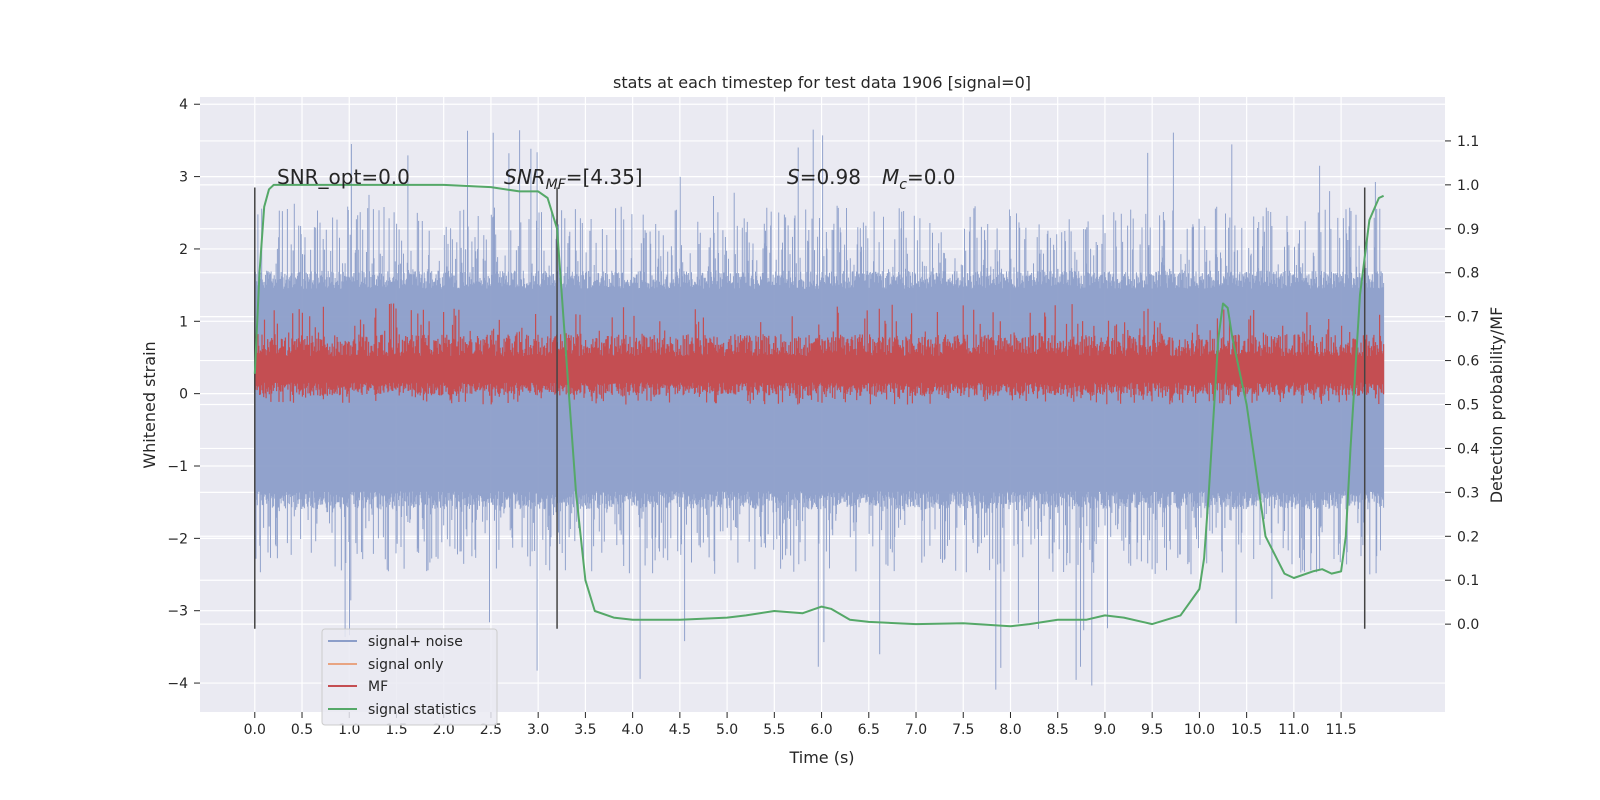 This screenshot has height=800, width=1600. What do you see at coordinates (343, 177) in the screenshot?
I see `annotation-snr-opt: SNR_opt=0.0` at bounding box center [343, 177].